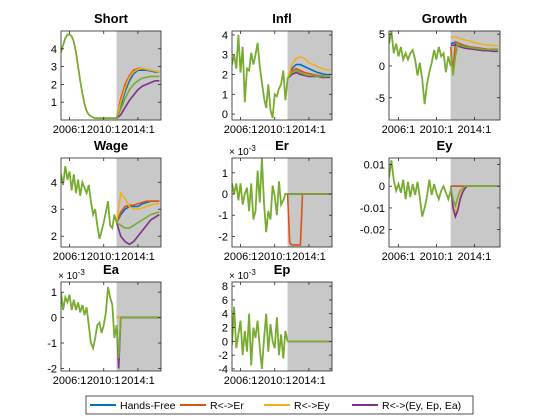 Image resolution: width=560 pixels, height=420 pixels. What do you see at coordinates (282, 18) in the screenshot?
I see `subplot-title: Infl` at bounding box center [282, 18].